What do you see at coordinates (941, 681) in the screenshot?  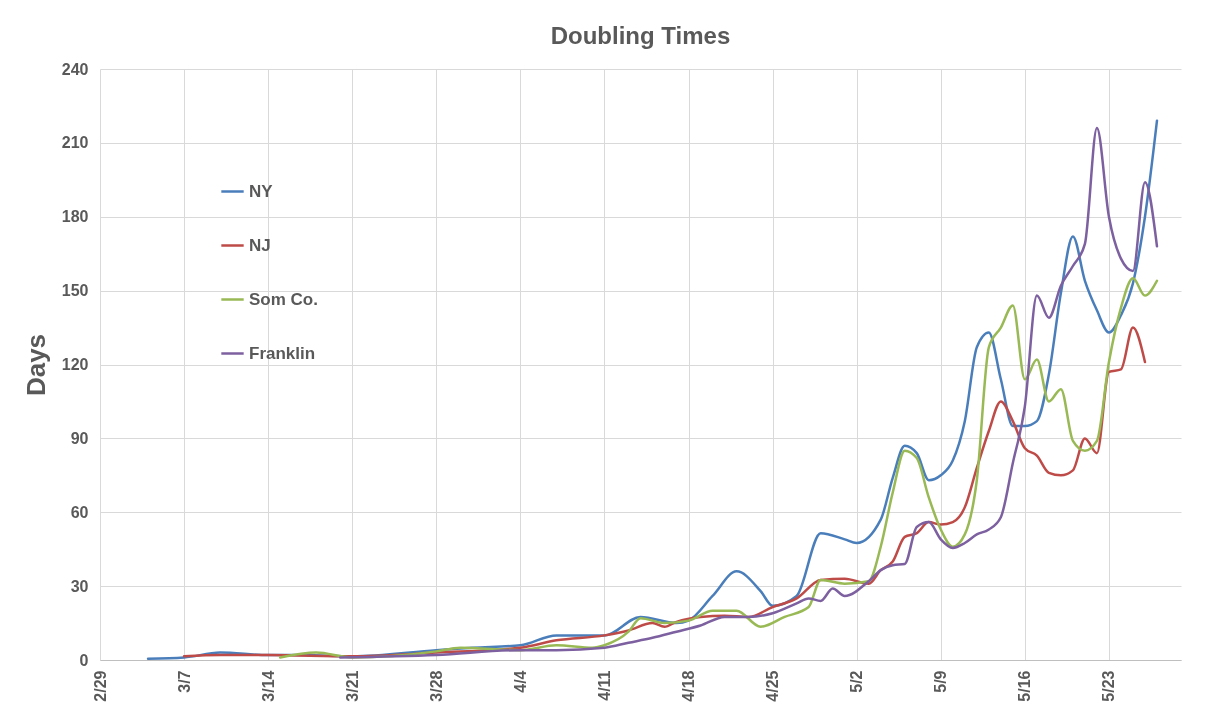 I see `x-tick-label: 5/9` at bounding box center [941, 681].